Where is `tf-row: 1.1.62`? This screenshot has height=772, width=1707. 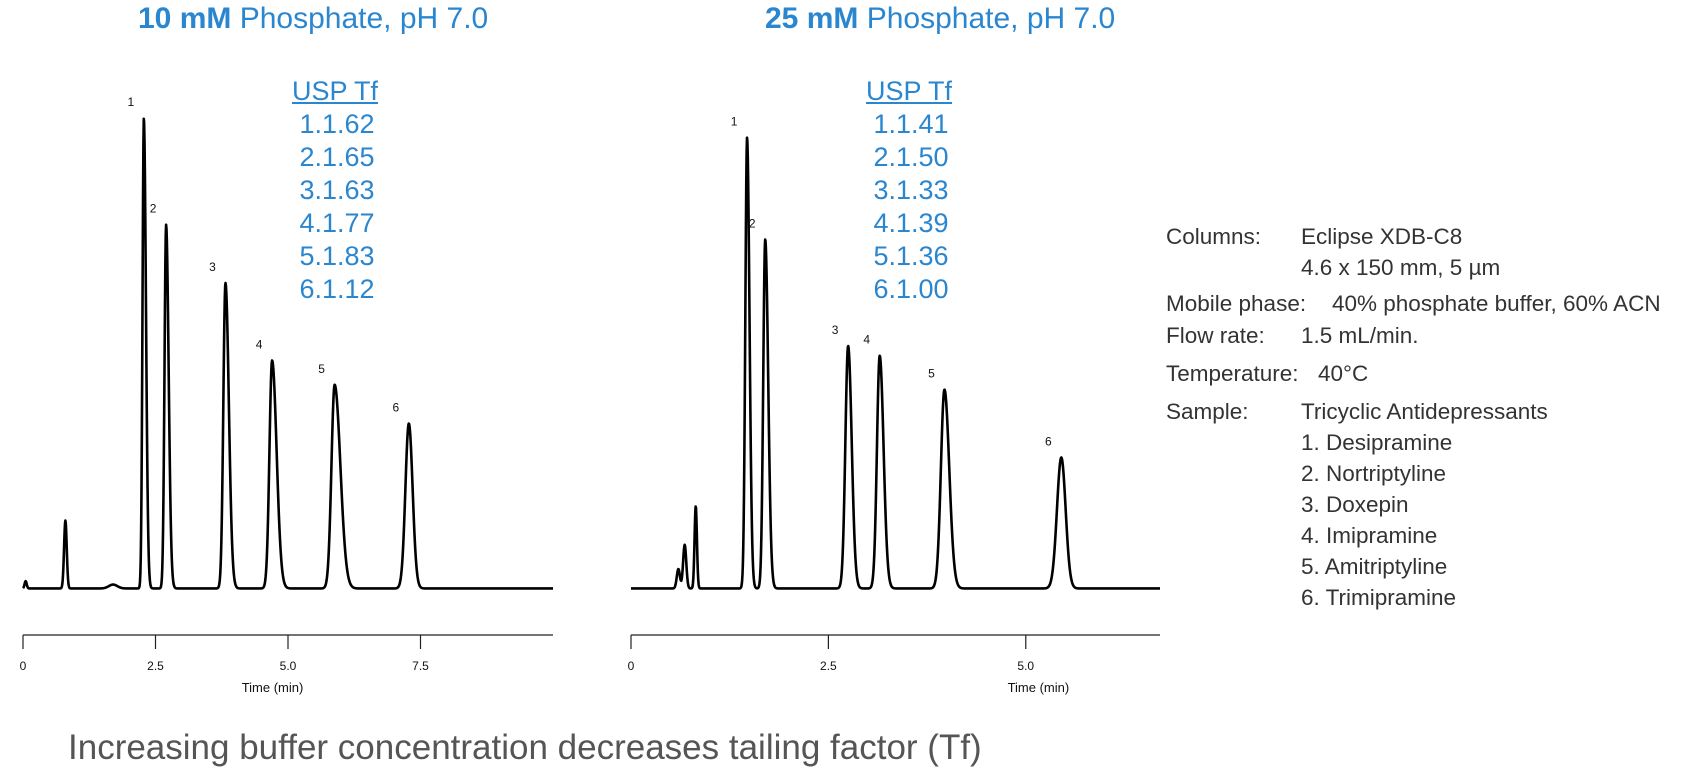 tf-row: 1.1.62 is located at coordinates (337, 124).